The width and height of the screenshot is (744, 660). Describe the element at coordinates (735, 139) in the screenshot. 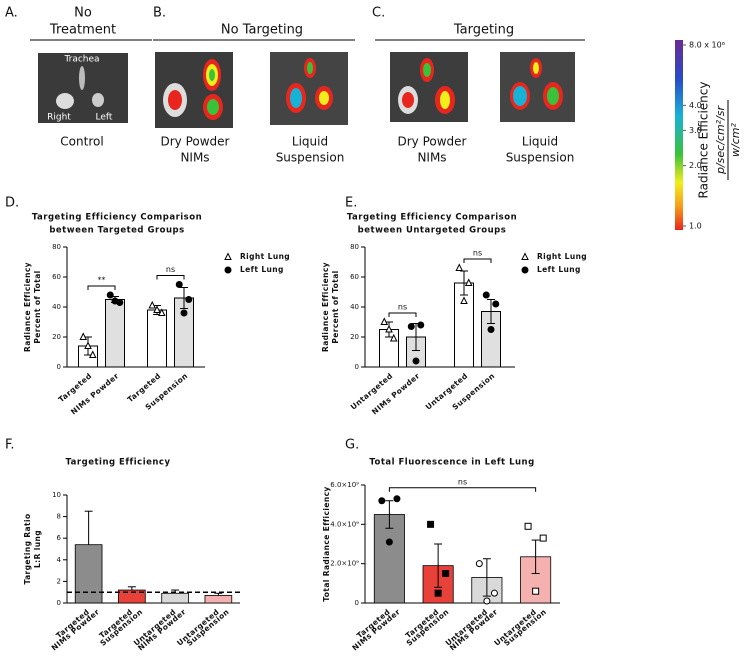

I see `colorbar-unit: w/cm²` at that location.